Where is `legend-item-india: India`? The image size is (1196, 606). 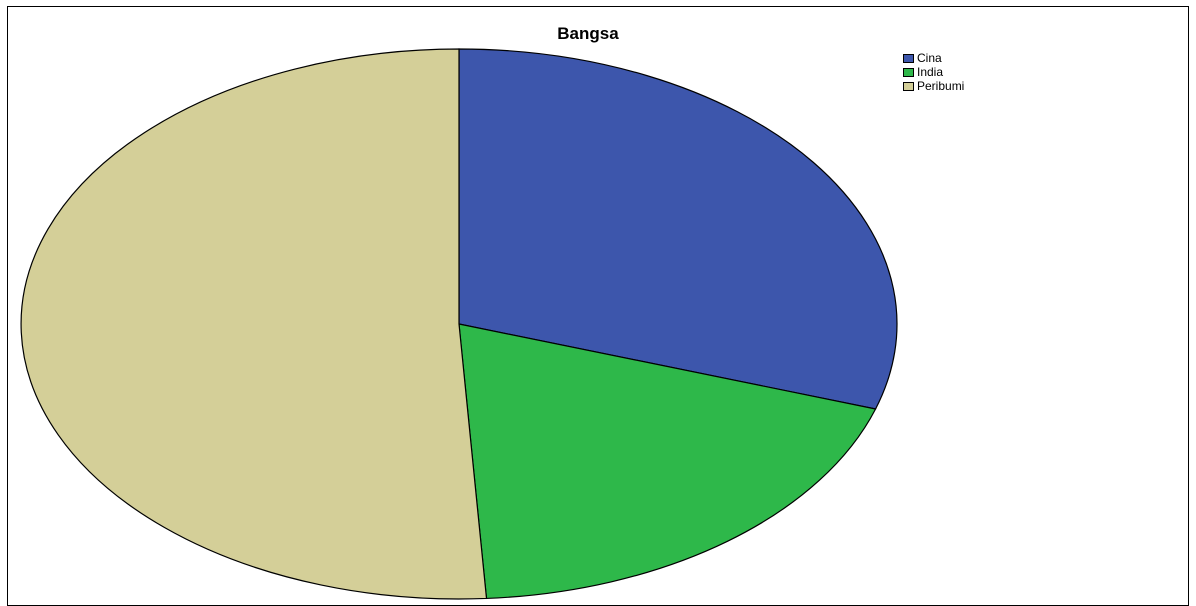
legend-item-india: India is located at coordinates (933, 72).